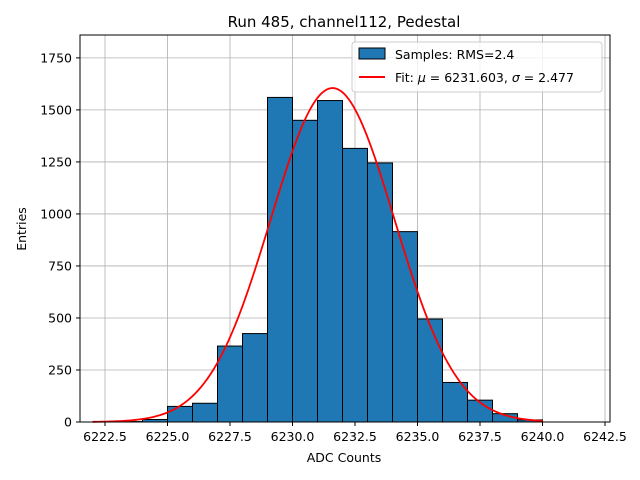 Image resolution: width=640 pixels, height=480 pixels. What do you see at coordinates (344, 457) in the screenshot?
I see `x-axis-label: ADC Counts` at bounding box center [344, 457].